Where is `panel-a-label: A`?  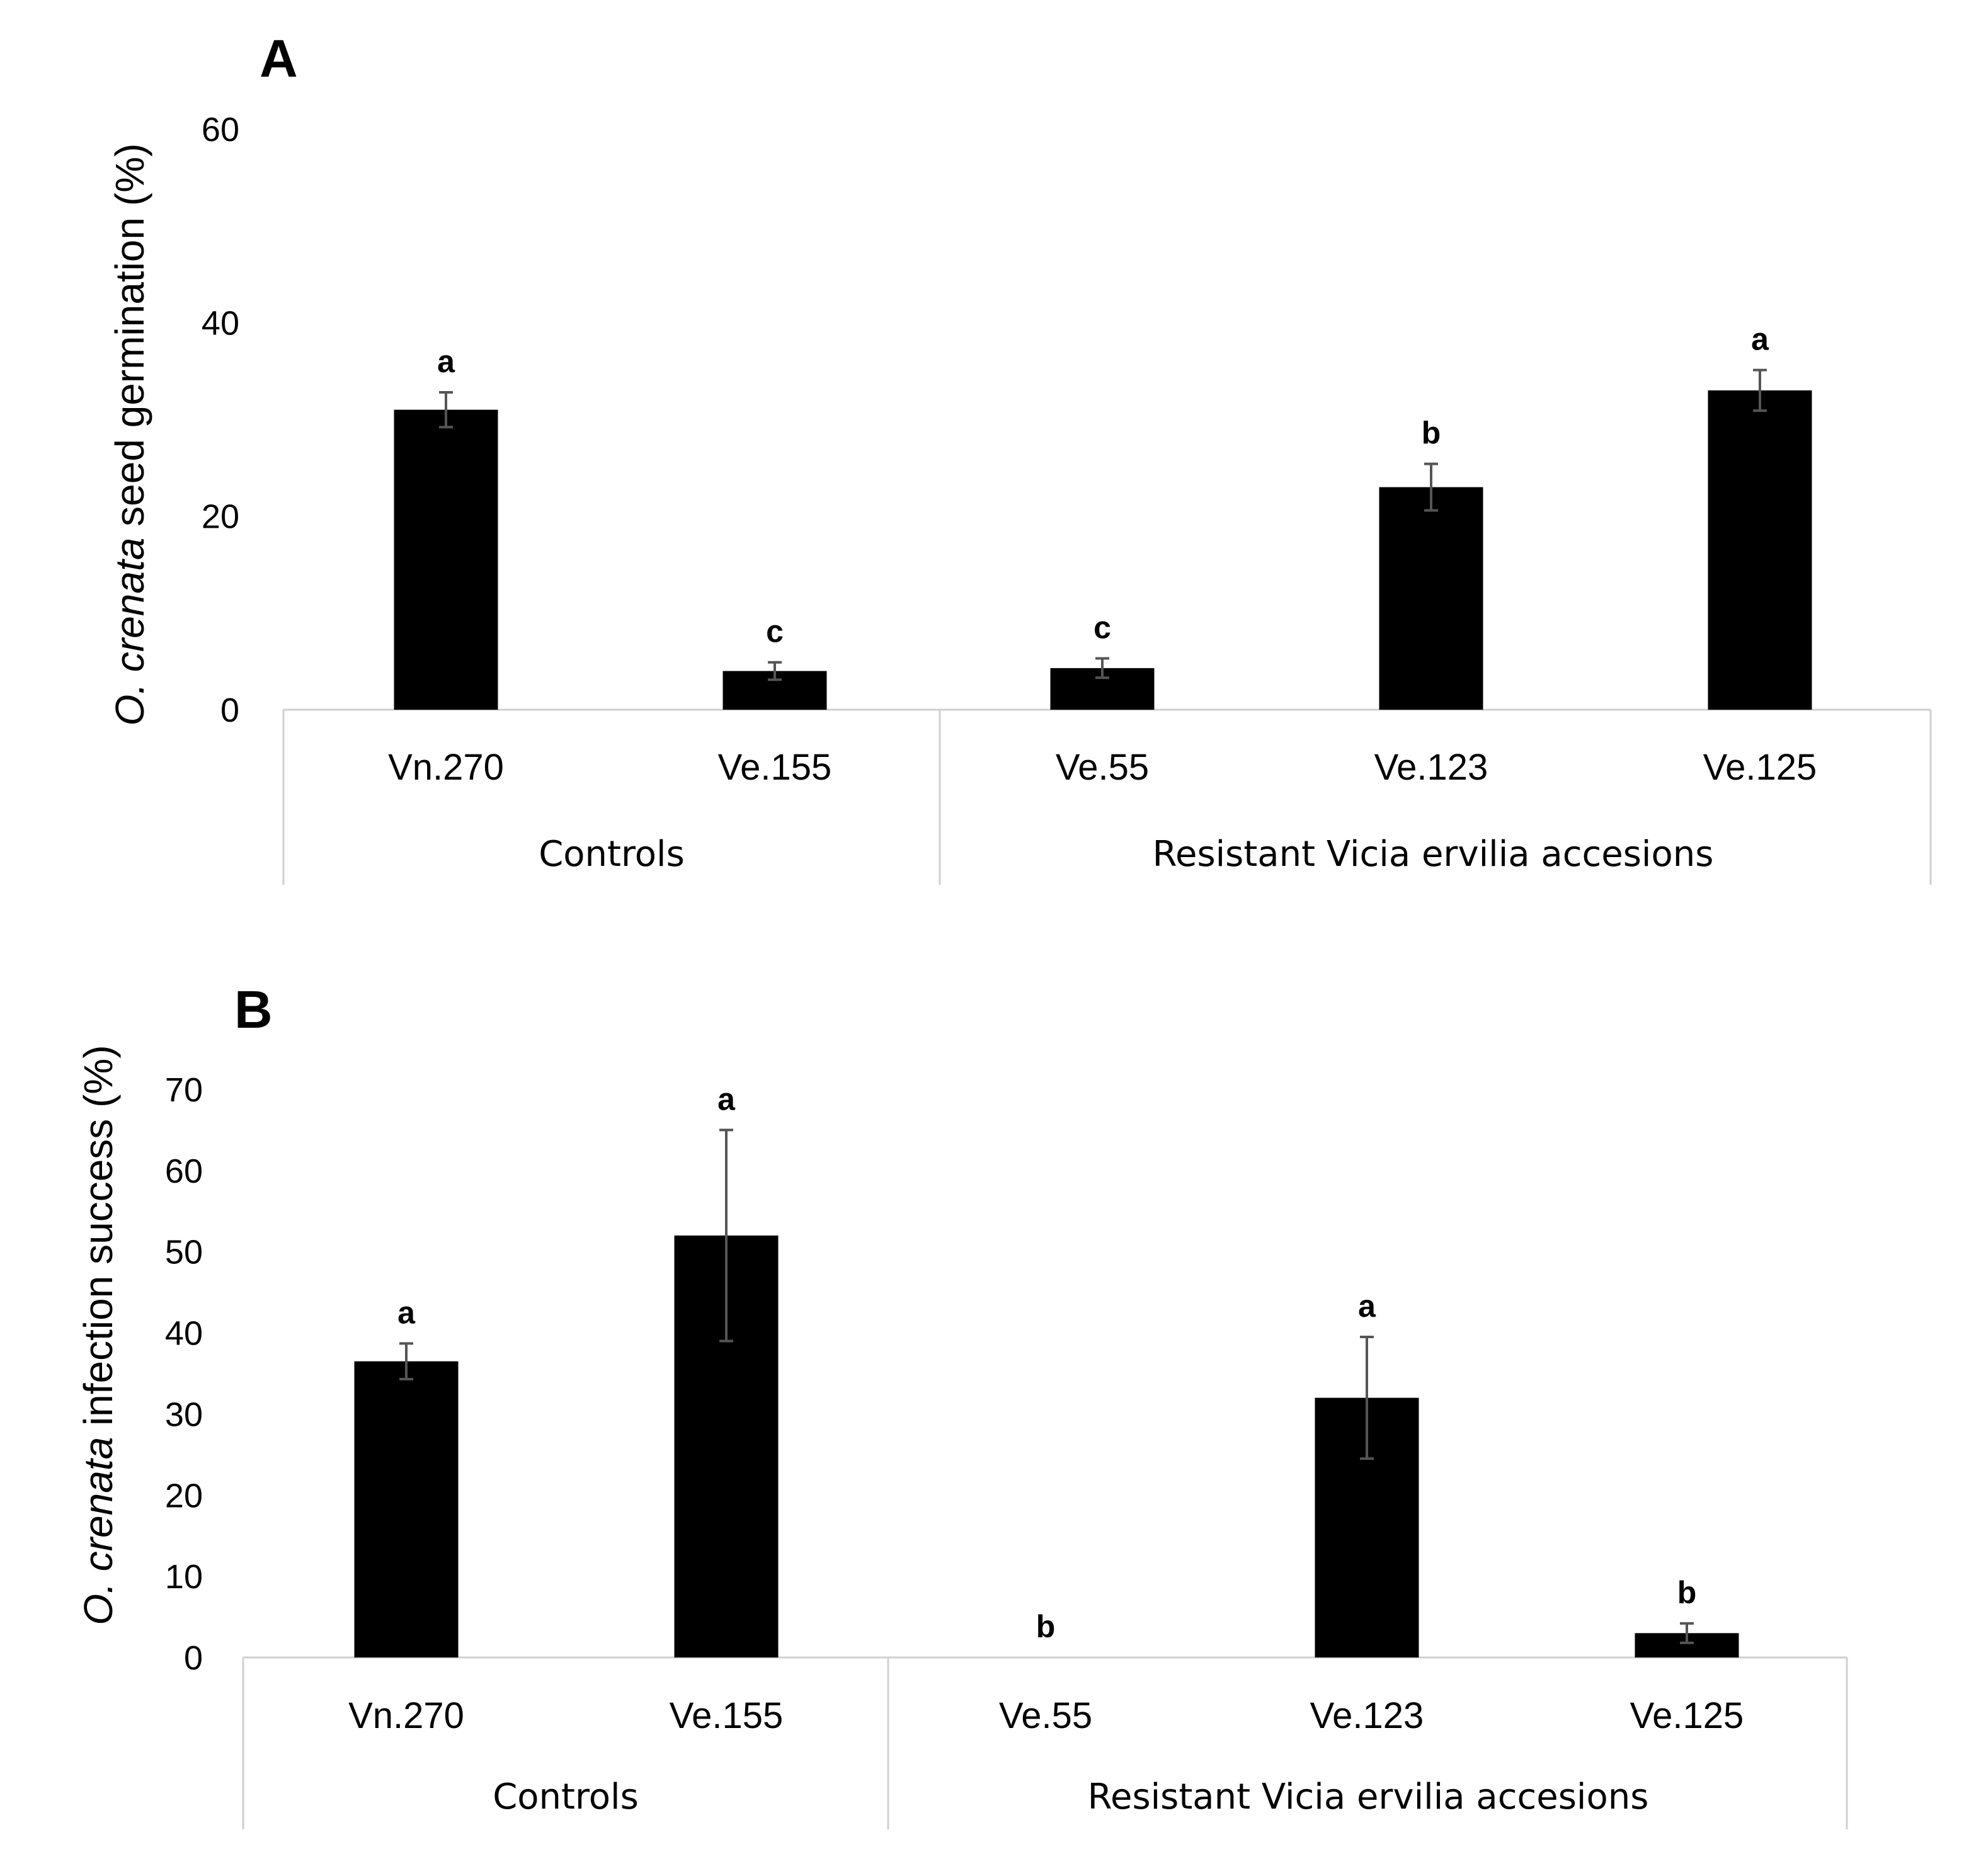 panel-a-label: A is located at coordinates (279, 58).